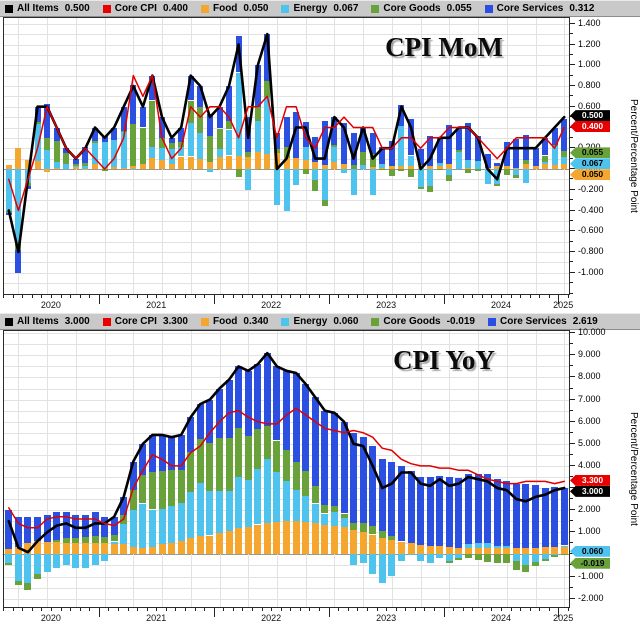 This screenshot has width=640, height=634. I want to click on legend-item-food: Food 0.050, so click(234, 8).